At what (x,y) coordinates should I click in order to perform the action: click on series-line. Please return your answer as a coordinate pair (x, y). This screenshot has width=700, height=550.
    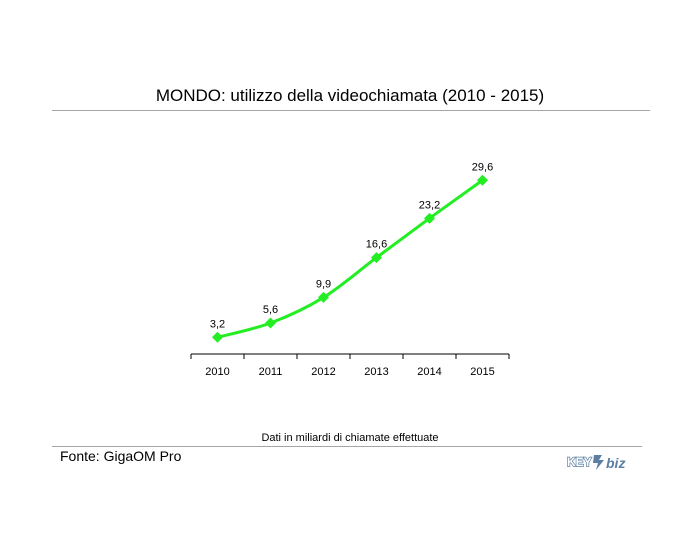
    Looking at the image, I should click on (350, 259).